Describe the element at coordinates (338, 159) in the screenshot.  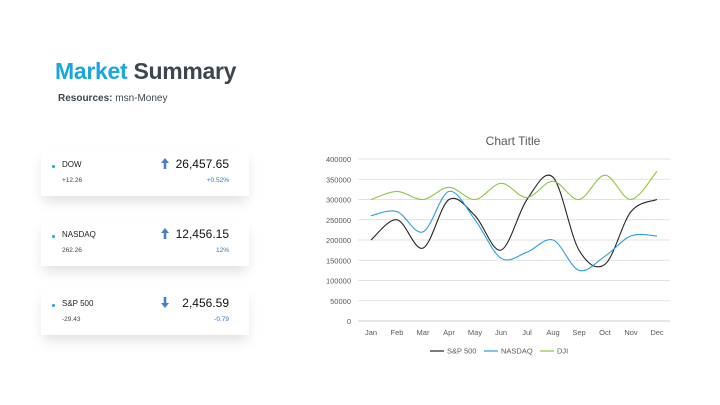
I see `y-tick-label: 400000` at that location.